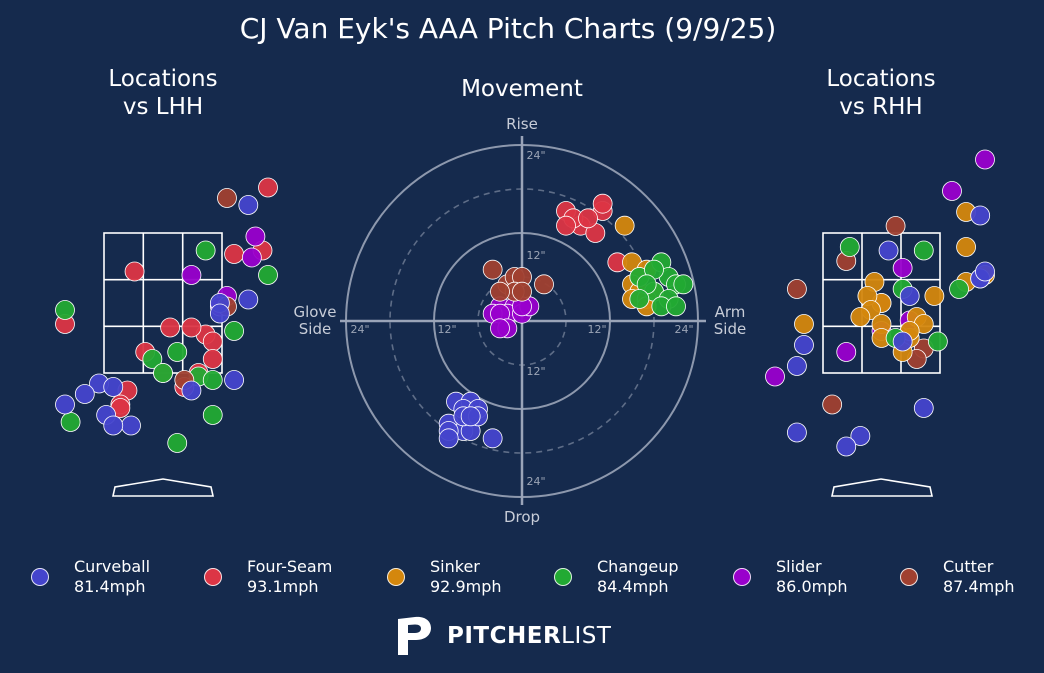  I want to click on chart-title: CJ Van Eyk's AAA Pitch Charts (9/9/25), so click(508, 28).